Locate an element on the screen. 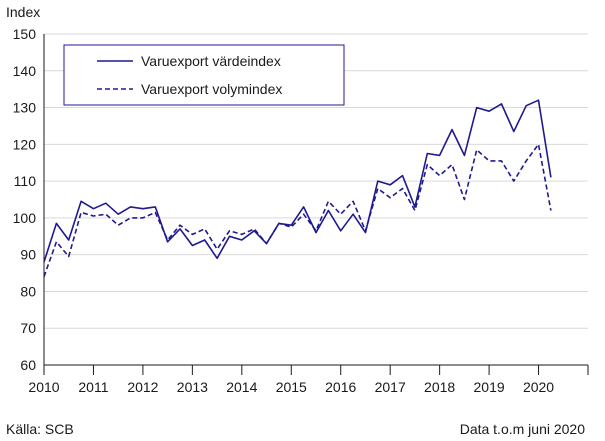 The height and width of the screenshot is (441, 605). y-tick-label: 130 is located at coordinates (25, 108).